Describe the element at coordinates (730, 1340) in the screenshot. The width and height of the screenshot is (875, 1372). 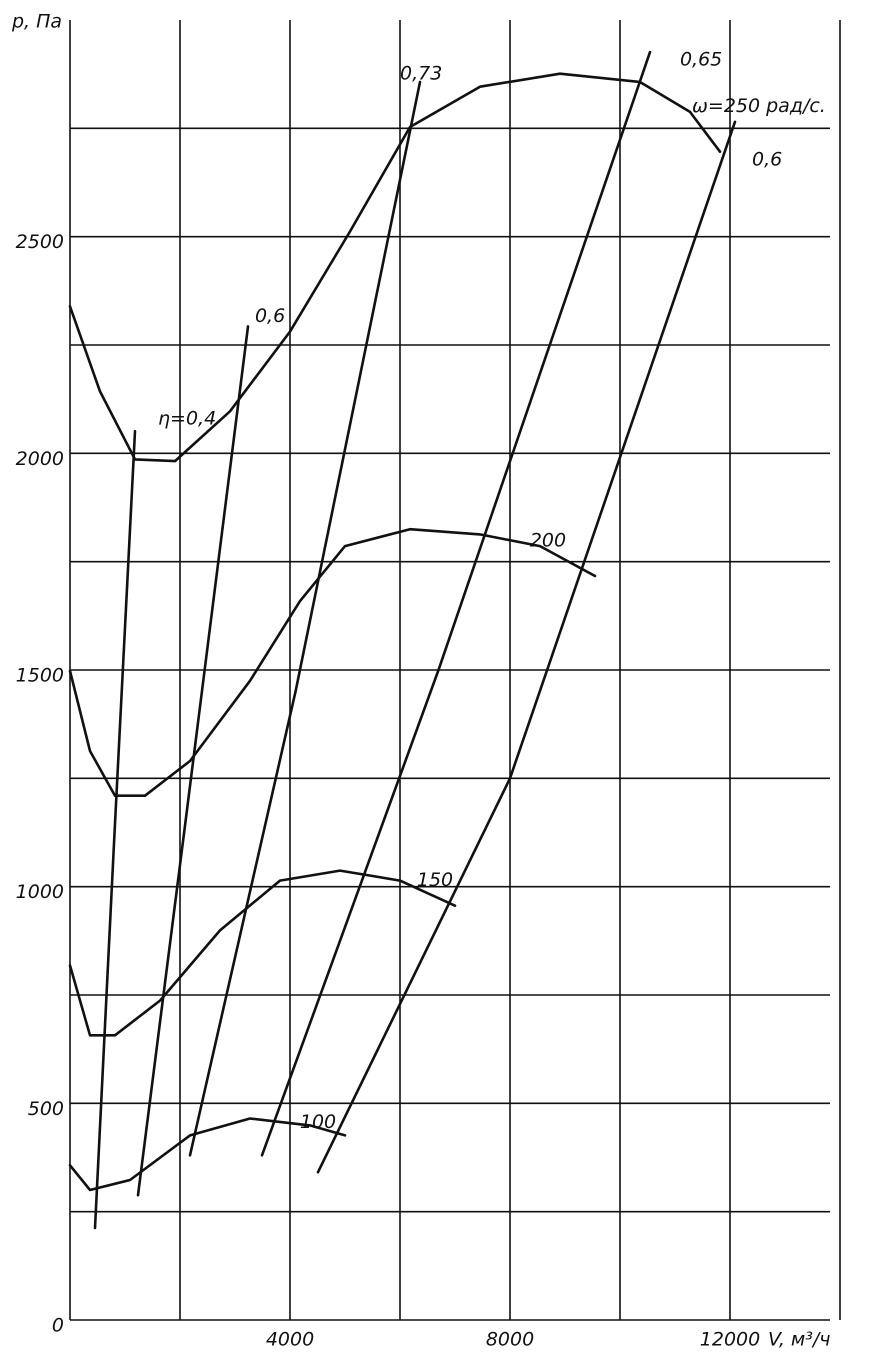
I see `x-tick-label: 12000` at that location.